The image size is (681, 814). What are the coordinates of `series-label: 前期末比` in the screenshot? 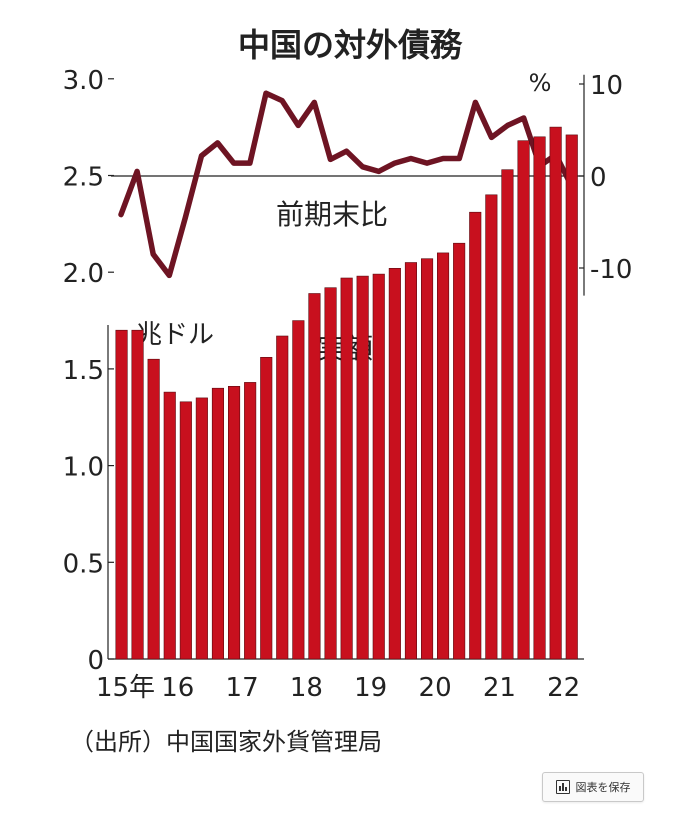 It's located at (332, 214).